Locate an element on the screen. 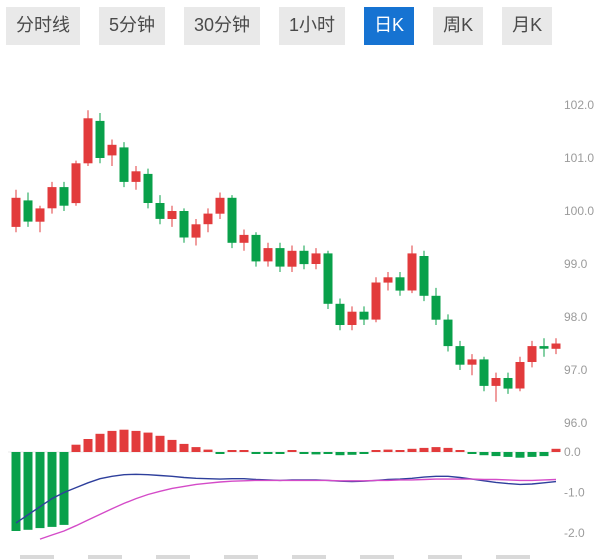 The height and width of the screenshot is (559, 604). macd-dea-line is located at coordinates (298, 509).